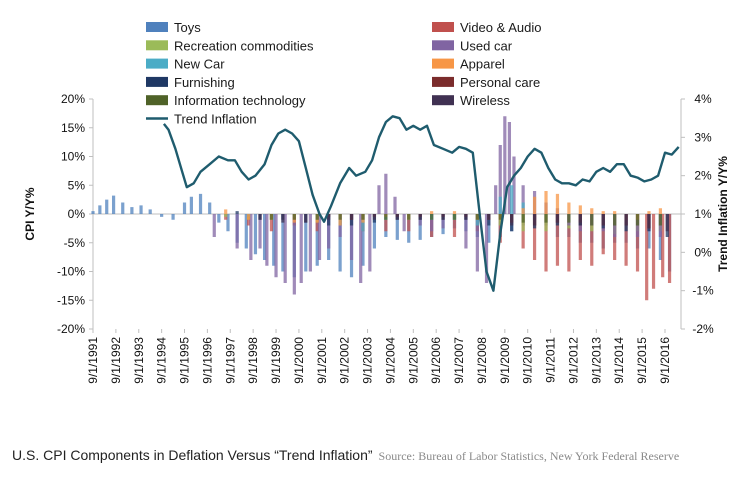 The image size is (749, 479). I want to click on legend-label: Video & Audio, so click(500, 27).